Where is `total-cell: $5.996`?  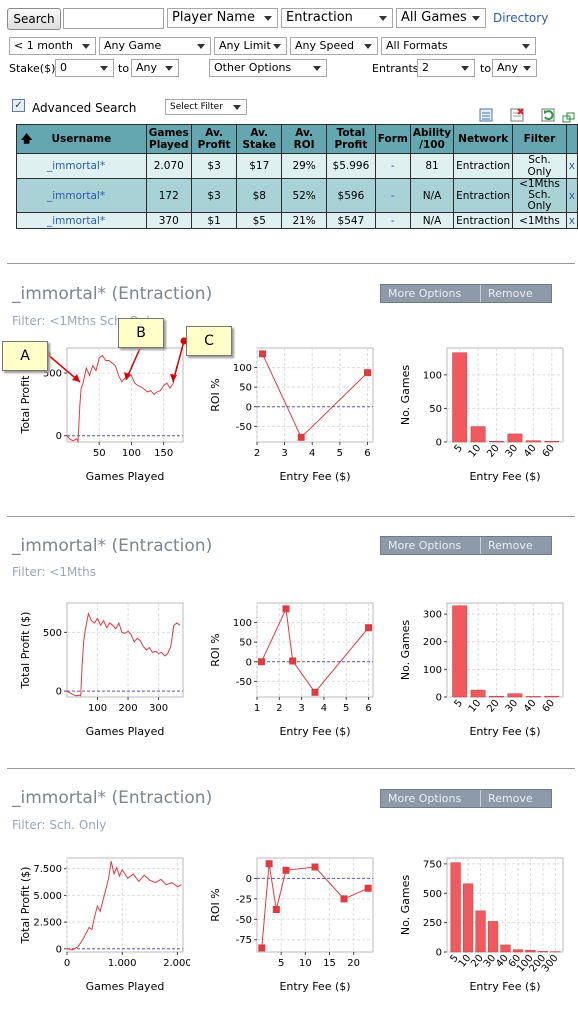 total-cell: $5.996 is located at coordinates (351, 166).